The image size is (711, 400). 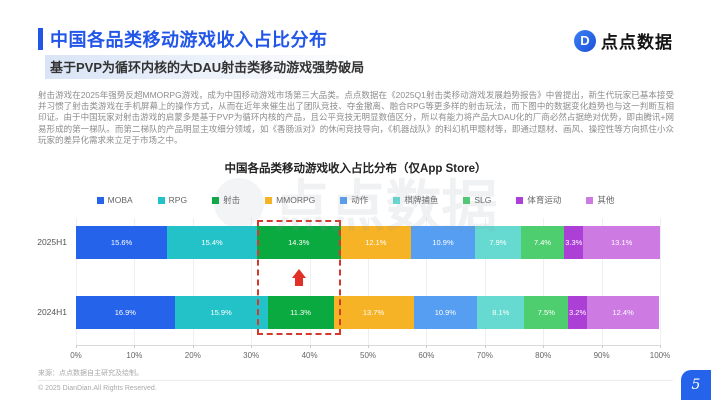 What do you see at coordinates (355, 169) in the screenshot?
I see `chart-title: 中国各品类移动游戏收入占比分布（仅App Store）` at bounding box center [355, 169].